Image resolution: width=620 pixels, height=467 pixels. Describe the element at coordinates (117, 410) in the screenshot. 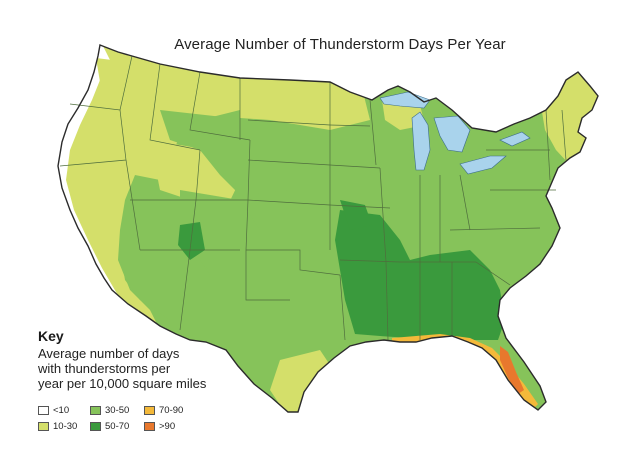

I see `legend-label-30-50: 30-50` at that location.